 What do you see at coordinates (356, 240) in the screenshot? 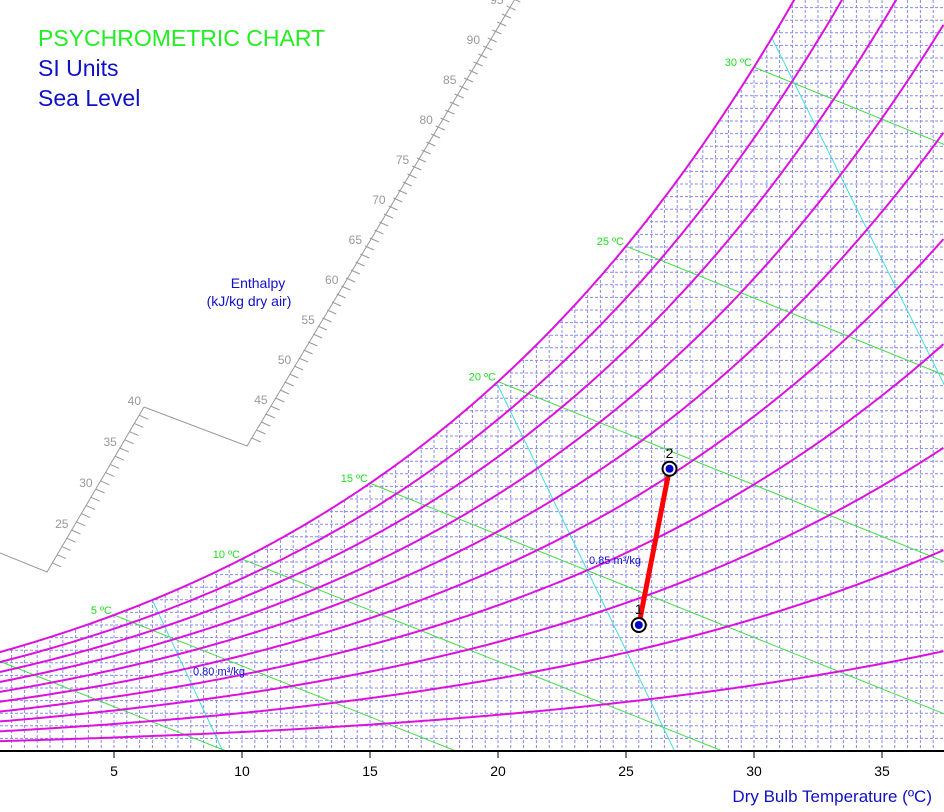
I see `enthalpy-tick-label: 65` at bounding box center [356, 240].